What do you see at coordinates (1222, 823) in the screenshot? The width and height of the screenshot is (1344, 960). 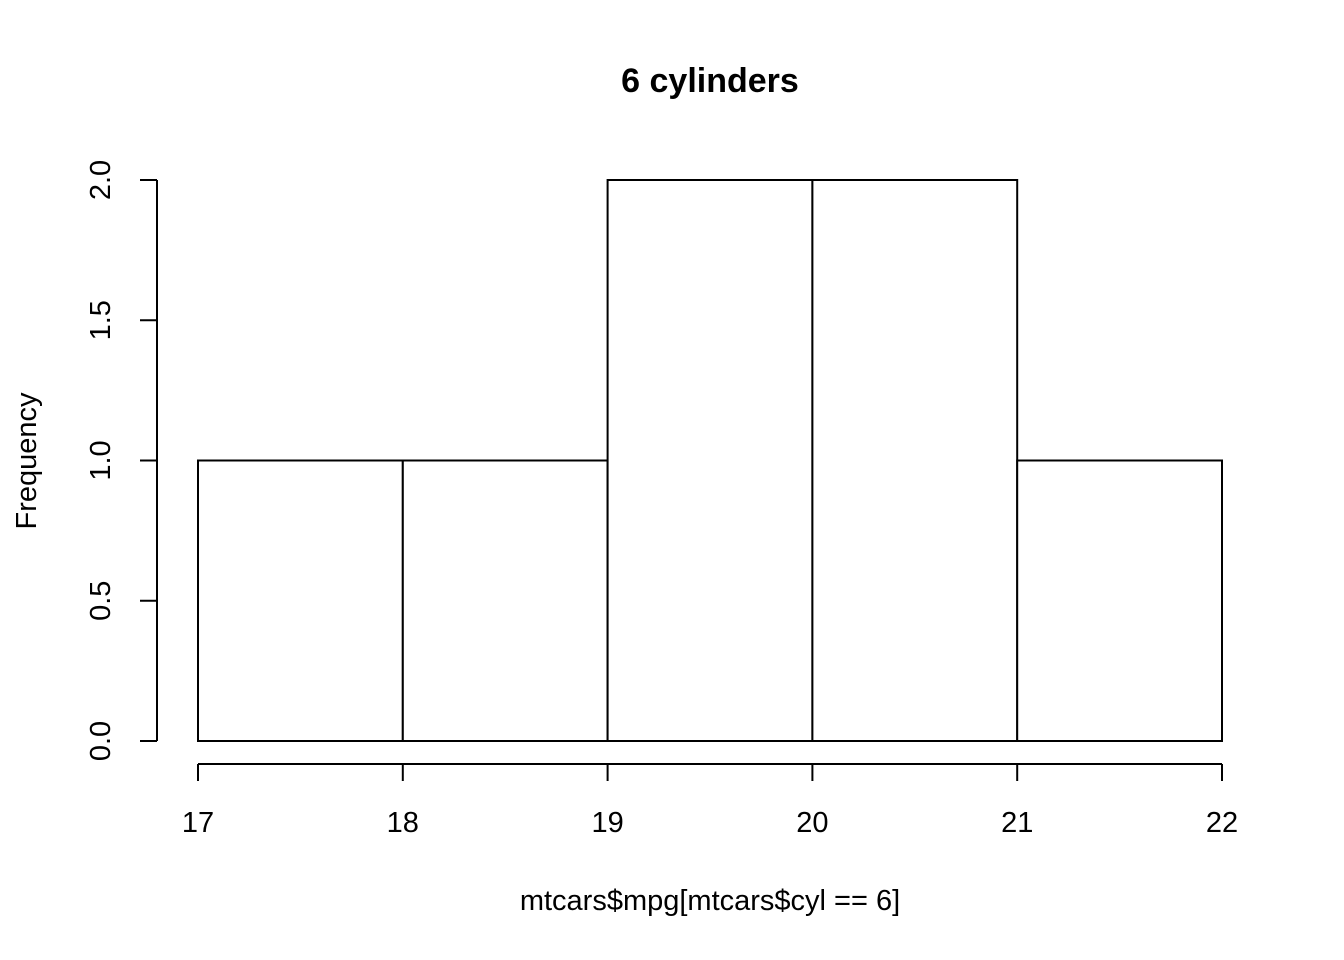 I see `x-tick-label-5: 22` at bounding box center [1222, 823].